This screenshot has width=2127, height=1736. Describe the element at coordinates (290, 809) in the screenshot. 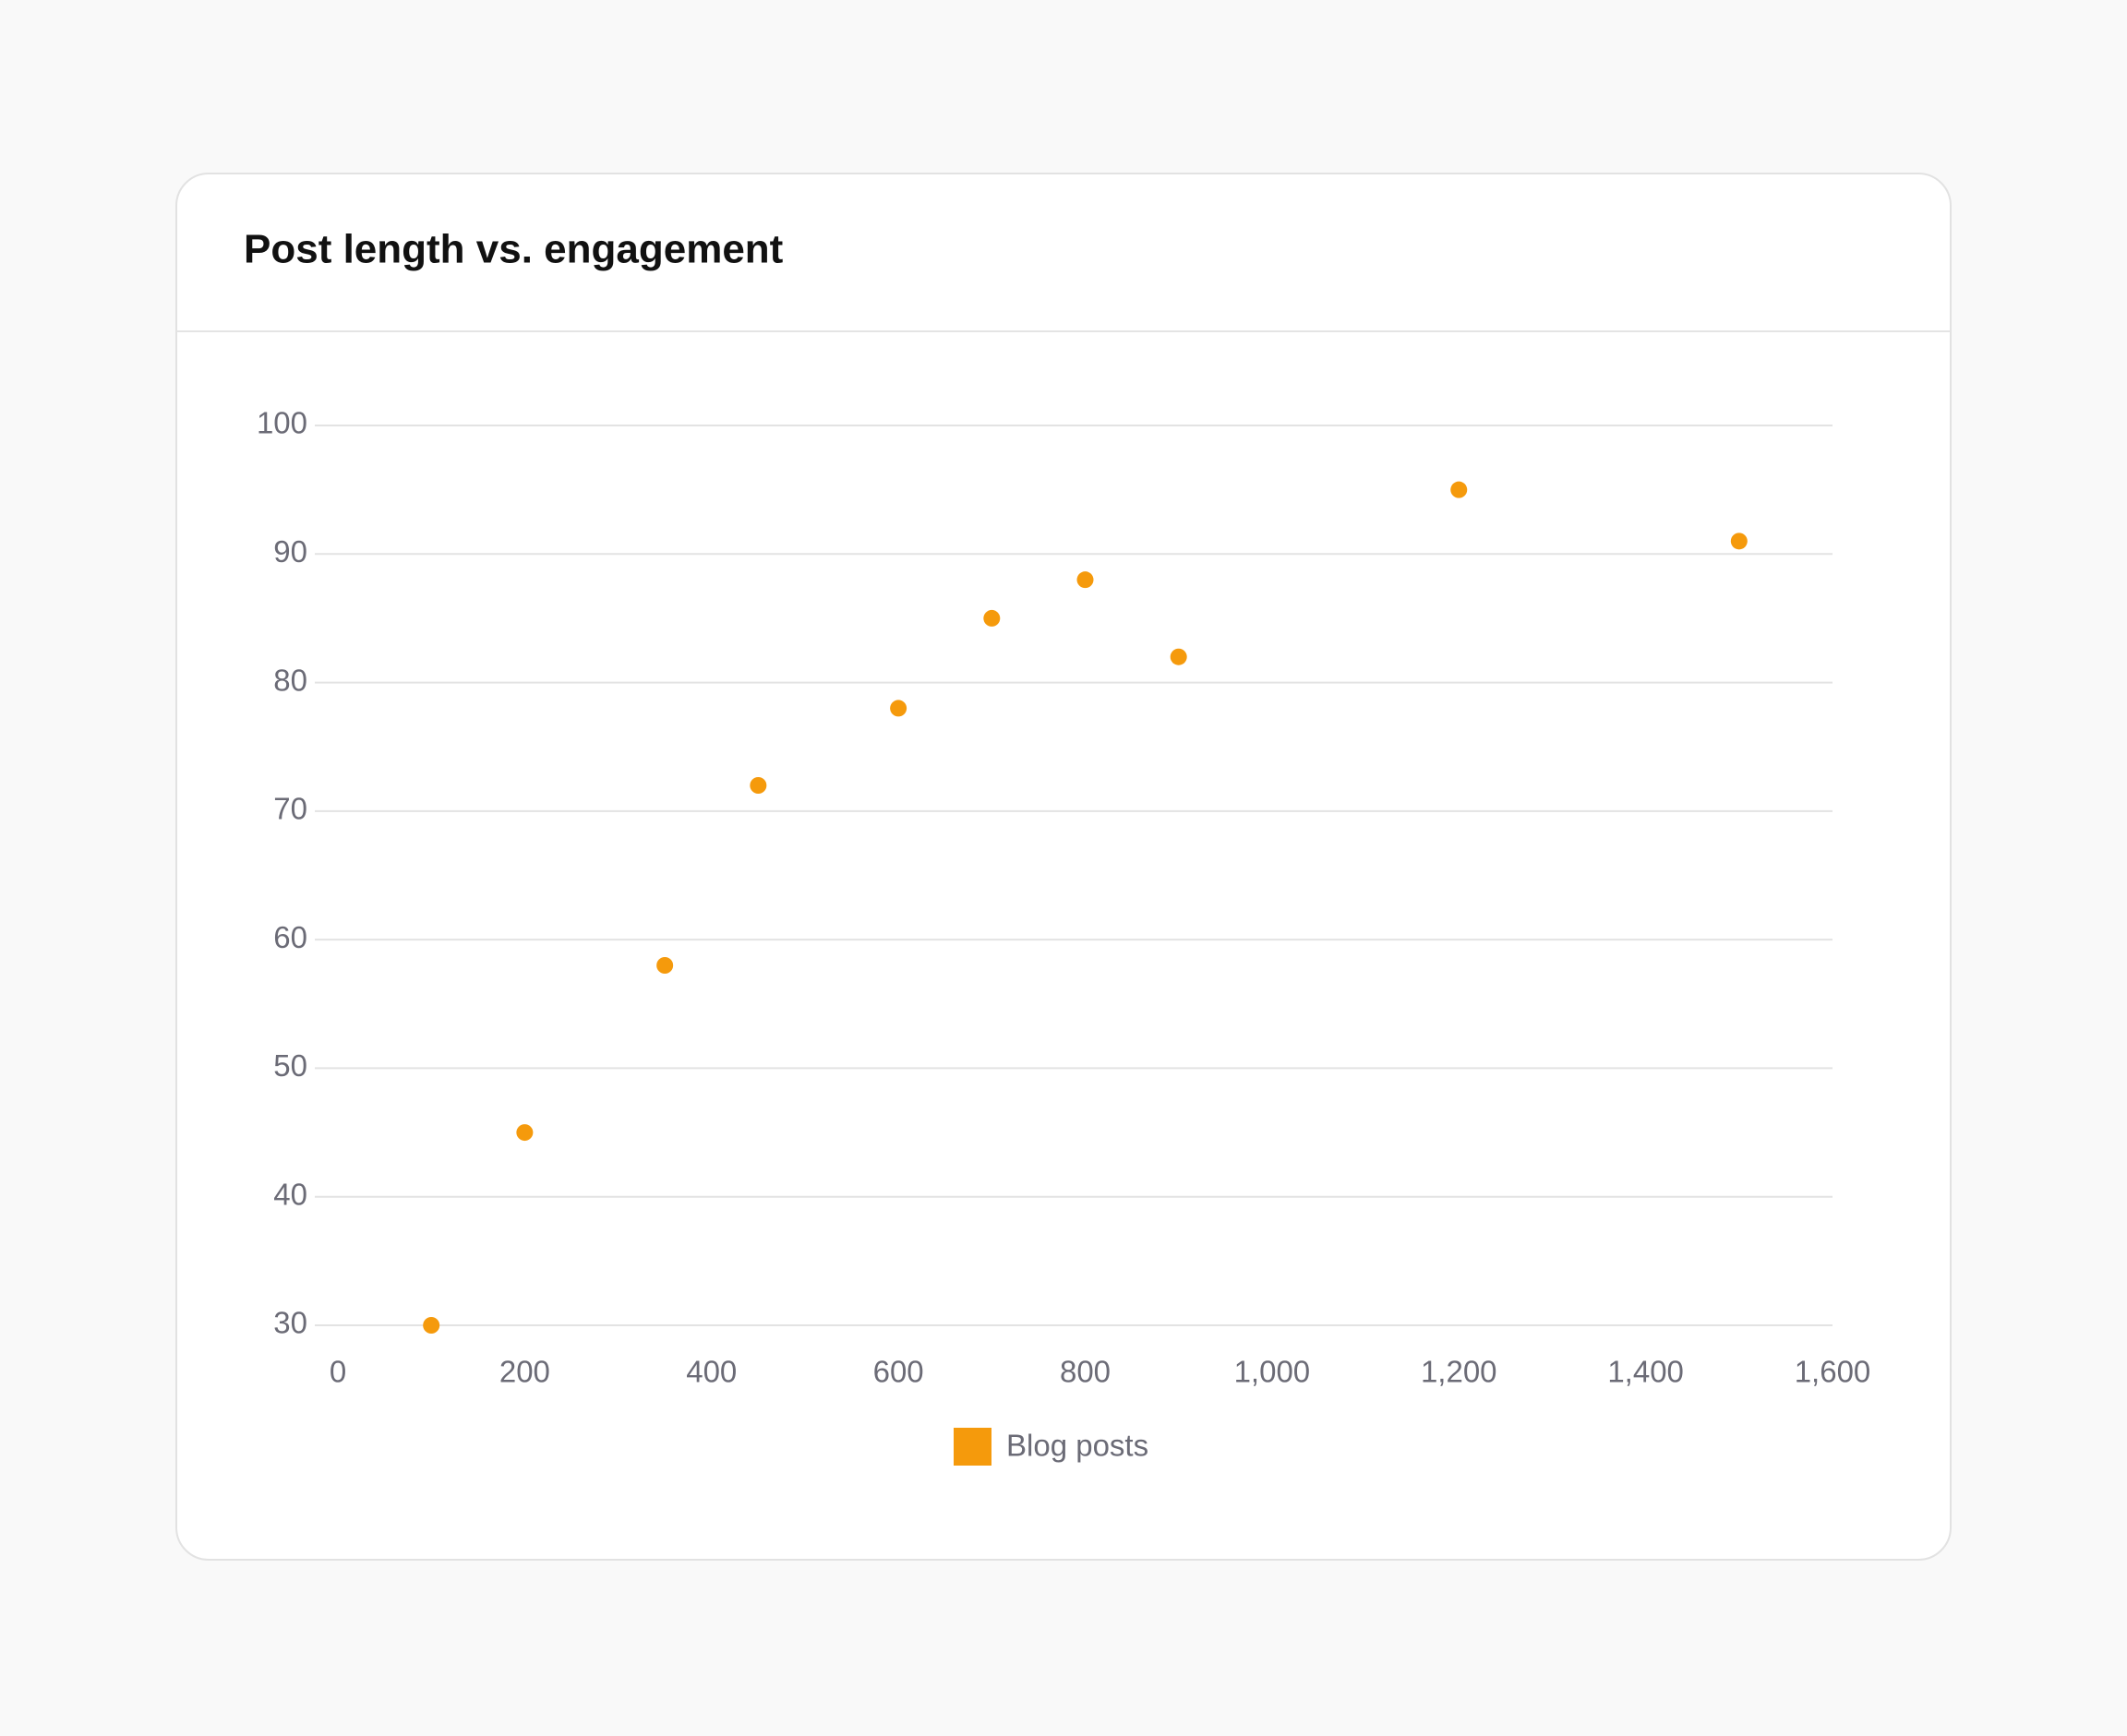

I see `y-tick-label: 70` at that location.